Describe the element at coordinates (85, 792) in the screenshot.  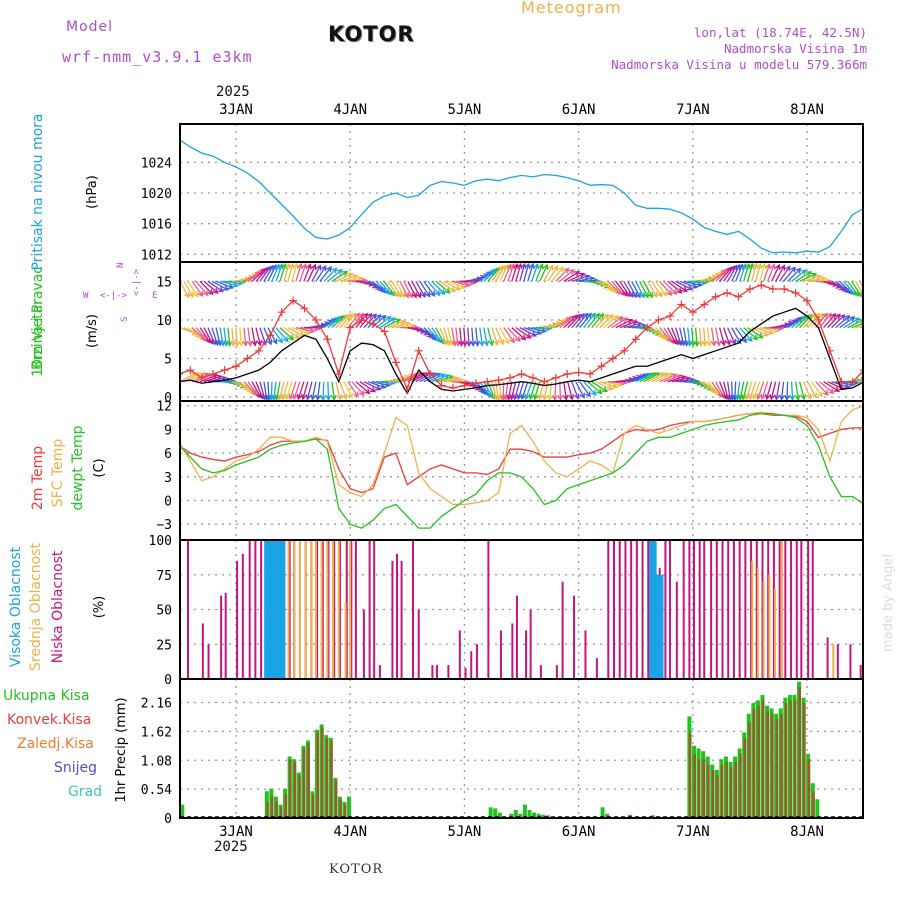
I see `precip-legend-4: Grad` at that location.